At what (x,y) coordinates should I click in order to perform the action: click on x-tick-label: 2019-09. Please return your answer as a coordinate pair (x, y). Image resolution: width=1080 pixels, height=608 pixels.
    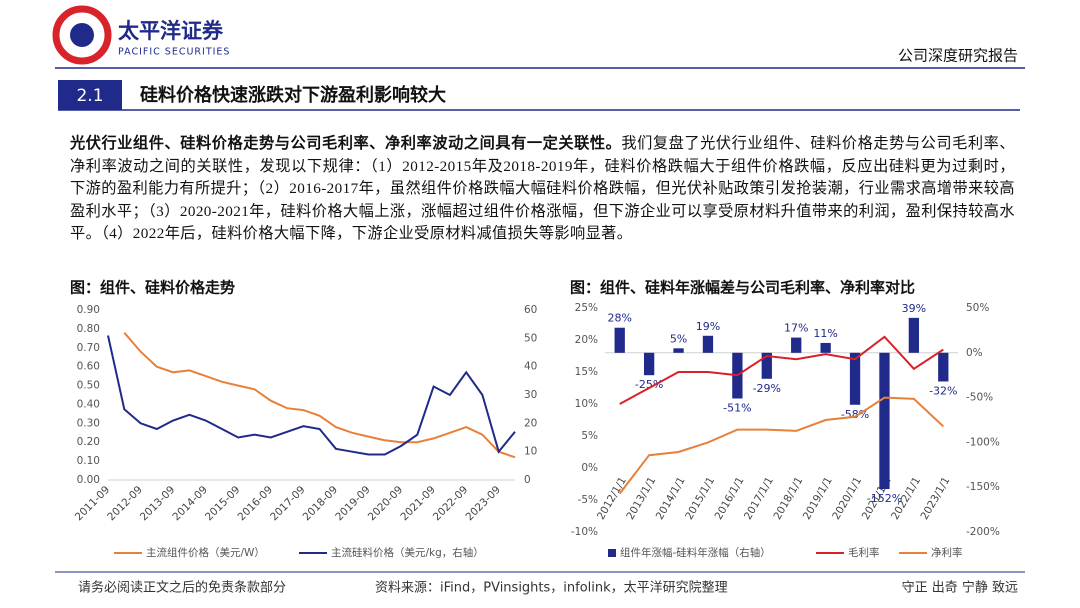
    Looking at the image, I should click on (353, 504).